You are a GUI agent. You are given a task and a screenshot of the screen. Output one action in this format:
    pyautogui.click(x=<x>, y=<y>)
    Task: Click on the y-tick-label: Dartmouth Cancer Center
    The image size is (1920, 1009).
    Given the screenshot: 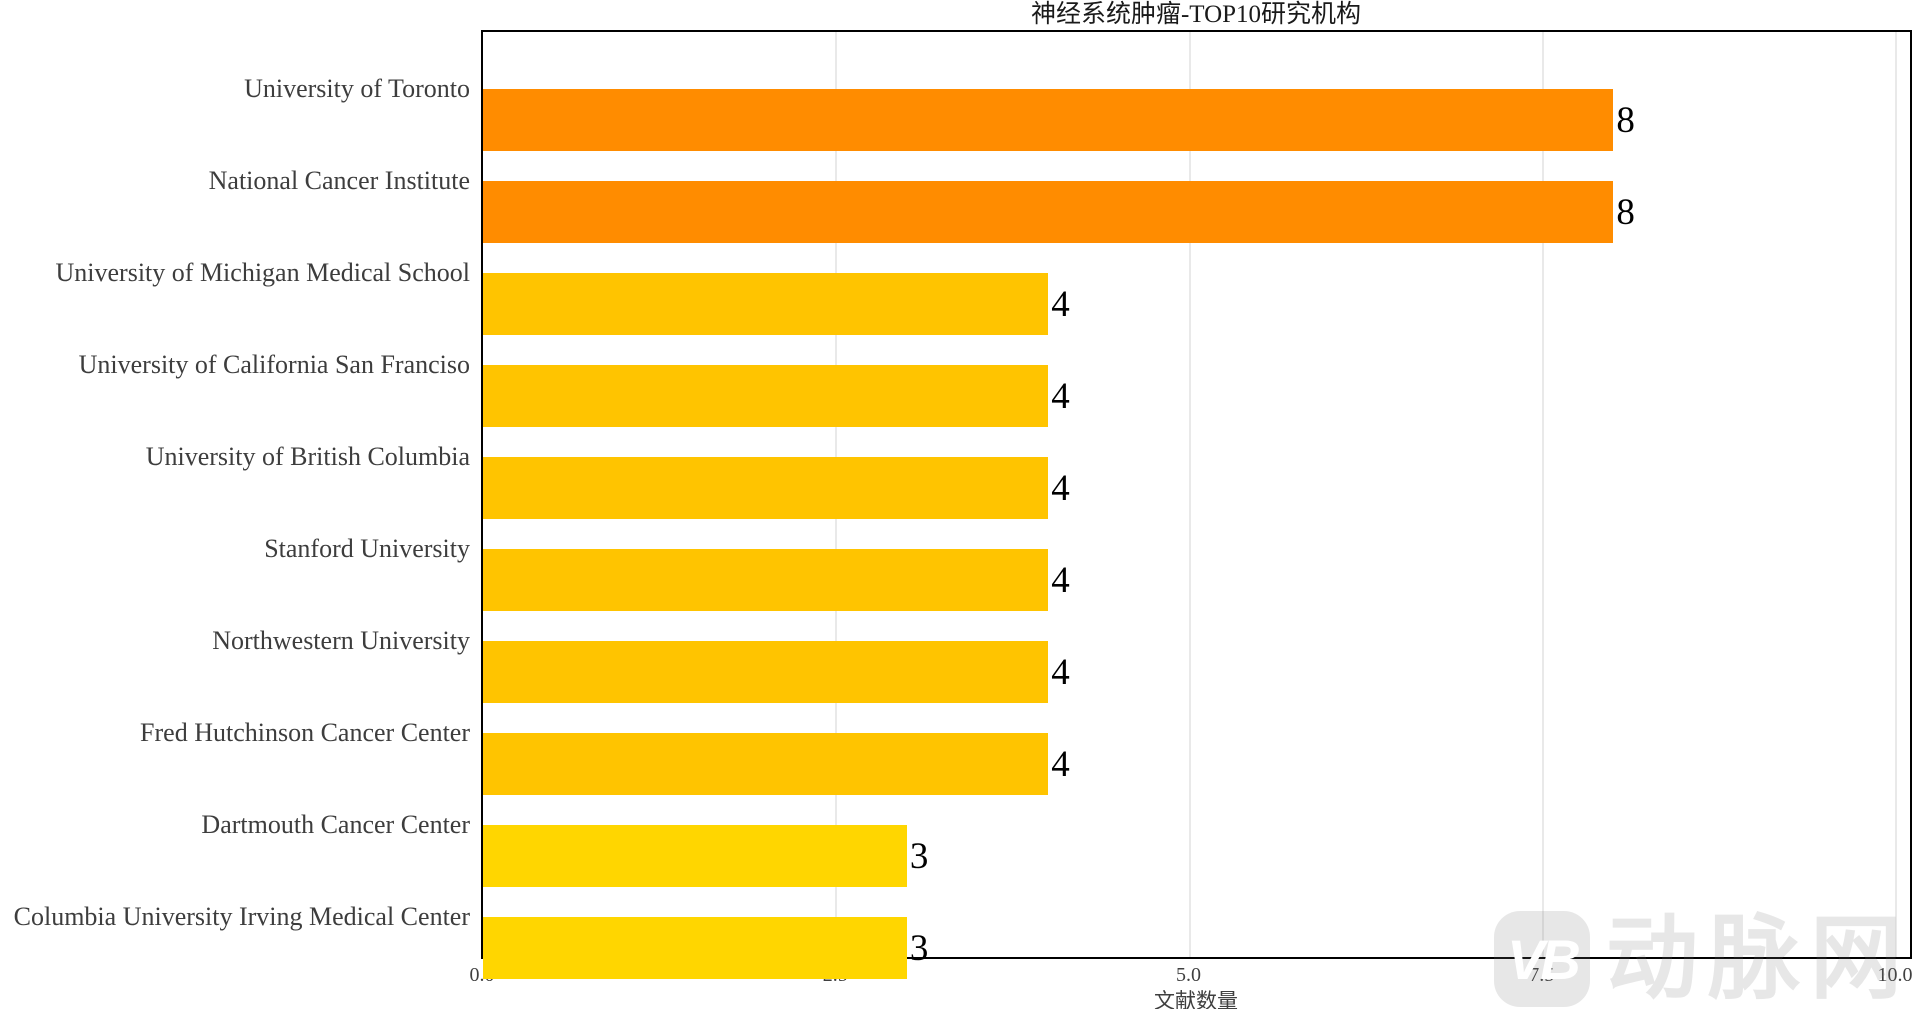 What is the action you would take?
    pyautogui.click(x=335, y=824)
    